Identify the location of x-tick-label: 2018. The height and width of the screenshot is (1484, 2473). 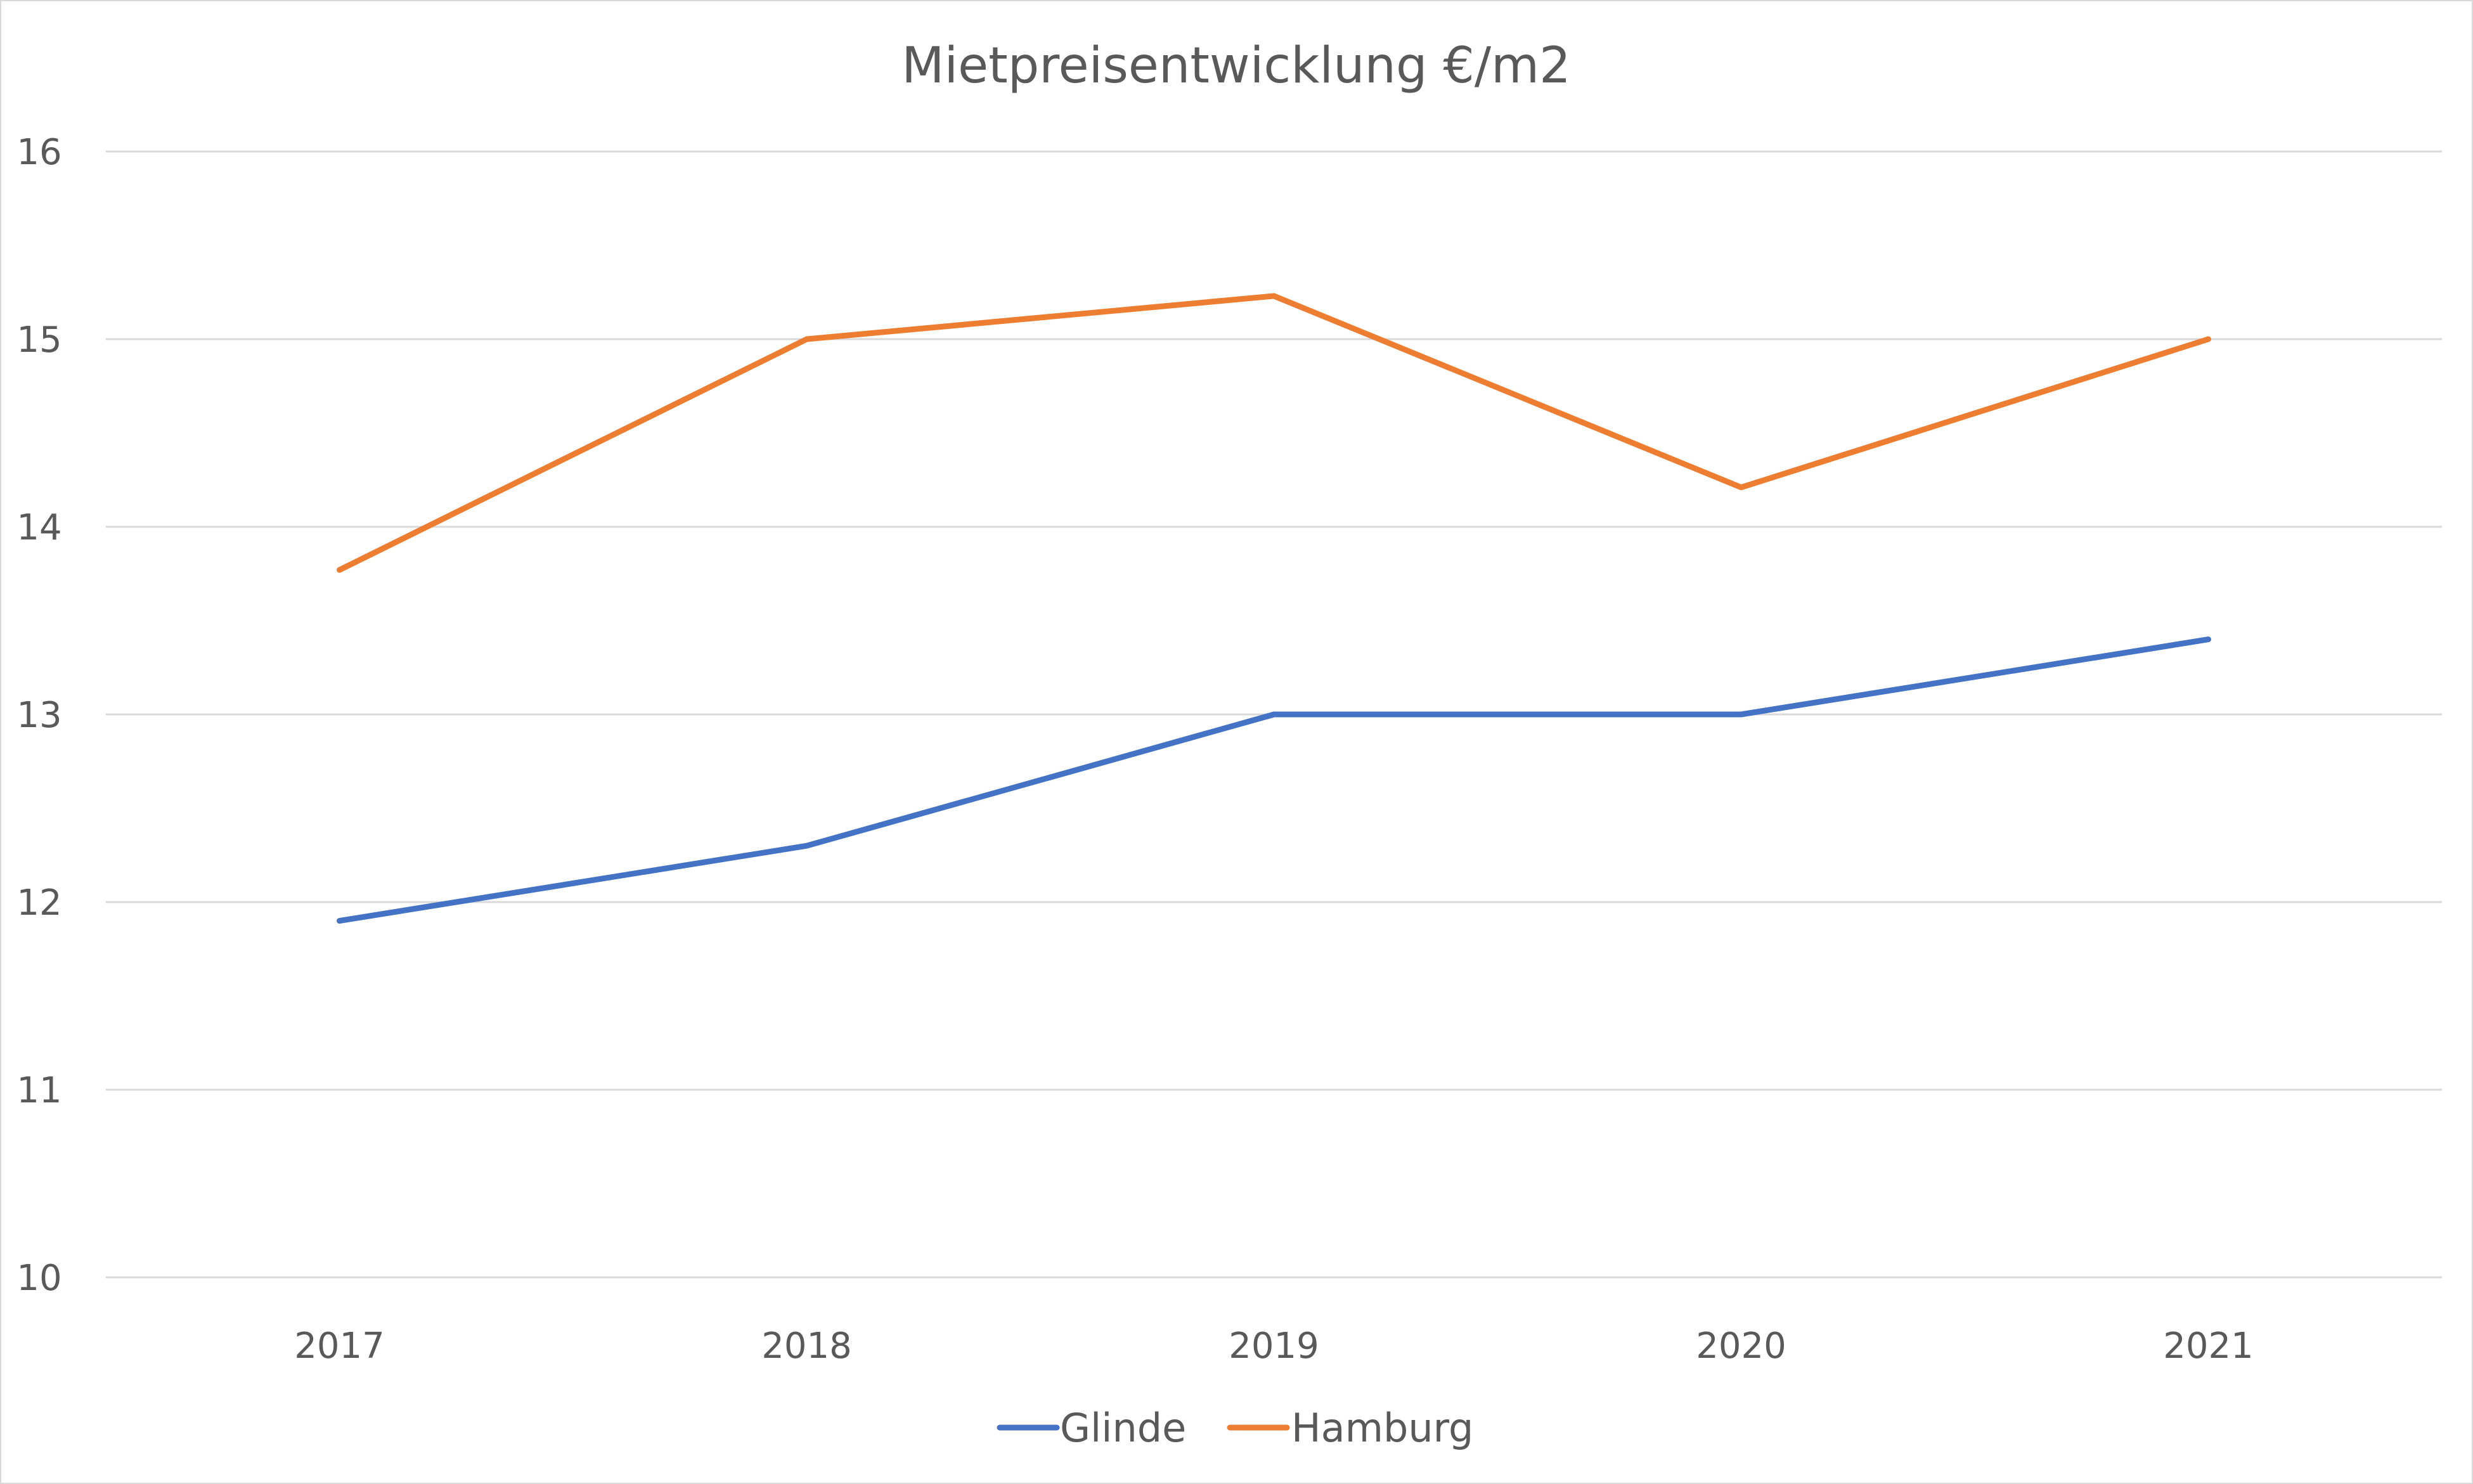
(806, 1346).